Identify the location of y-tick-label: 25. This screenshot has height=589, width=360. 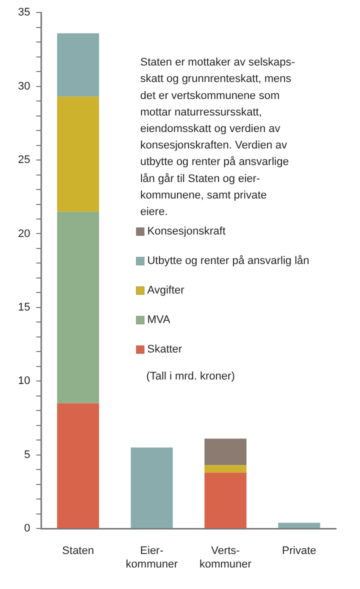
(24, 160).